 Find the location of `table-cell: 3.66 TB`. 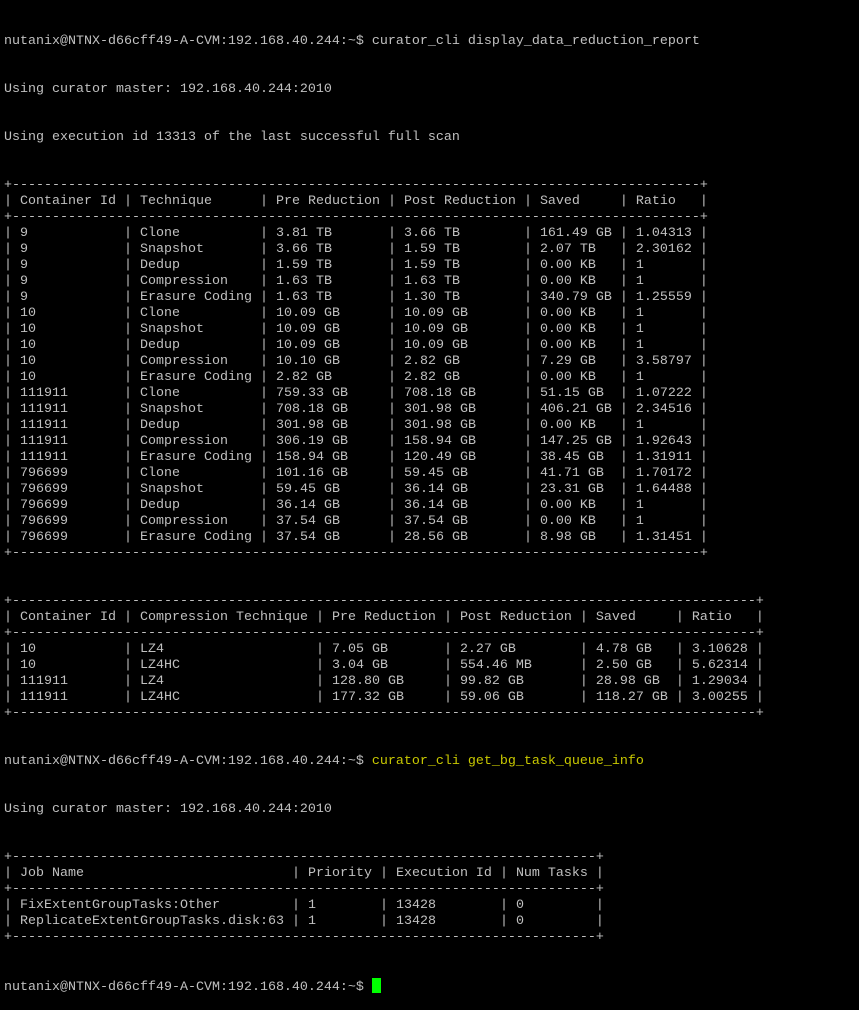

table-cell: 3.66 TB is located at coordinates (327, 249).